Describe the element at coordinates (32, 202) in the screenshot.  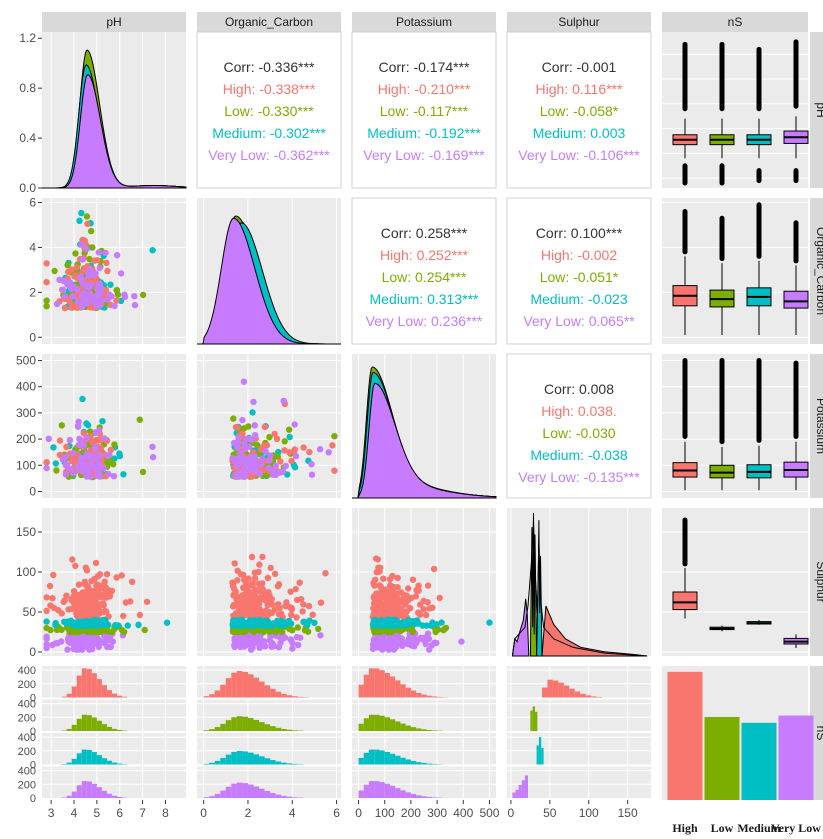
I see `y-tick-label: 6` at that location.